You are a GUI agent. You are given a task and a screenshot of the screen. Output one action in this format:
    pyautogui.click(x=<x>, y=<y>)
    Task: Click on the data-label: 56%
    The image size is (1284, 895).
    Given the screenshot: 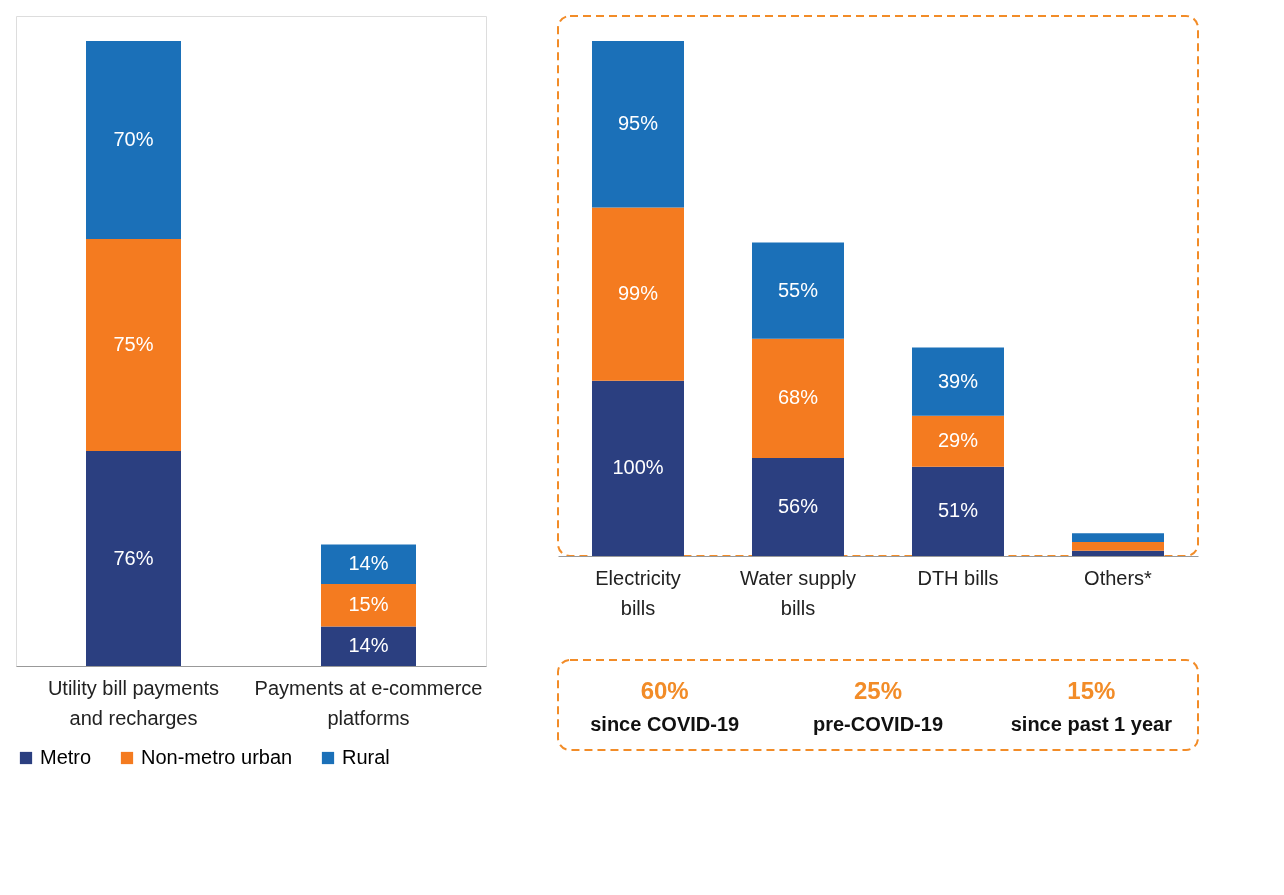 What is the action you would take?
    pyautogui.click(x=798, y=505)
    